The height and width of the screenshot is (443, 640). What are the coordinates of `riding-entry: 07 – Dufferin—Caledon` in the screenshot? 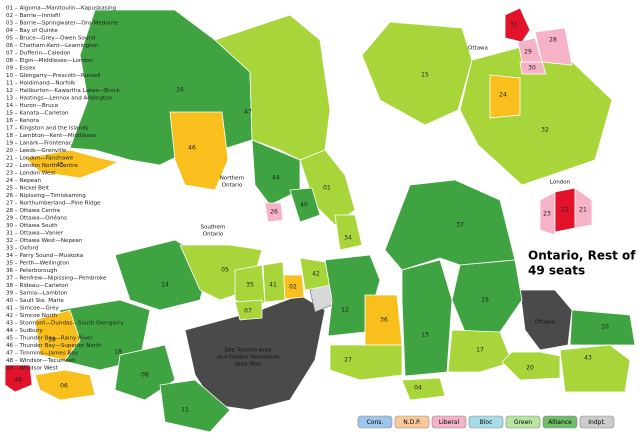 It's located at (38, 54).